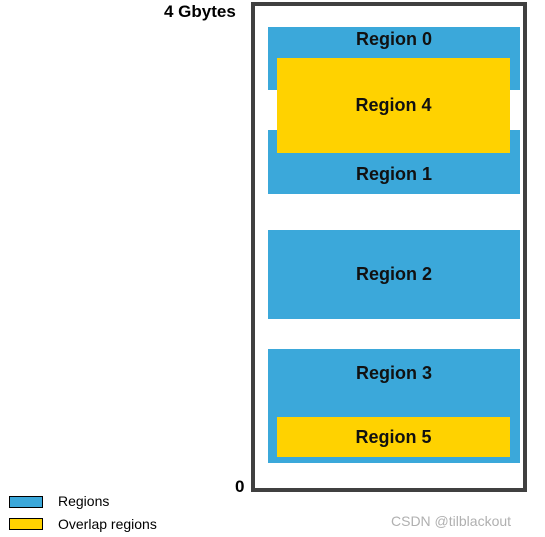 This screenshot has height=537, width=545. What do you see at coordinates (84, 501) in the screenshot?
I see `legend-label-regions: Regions` at bounding box center [84, 501].